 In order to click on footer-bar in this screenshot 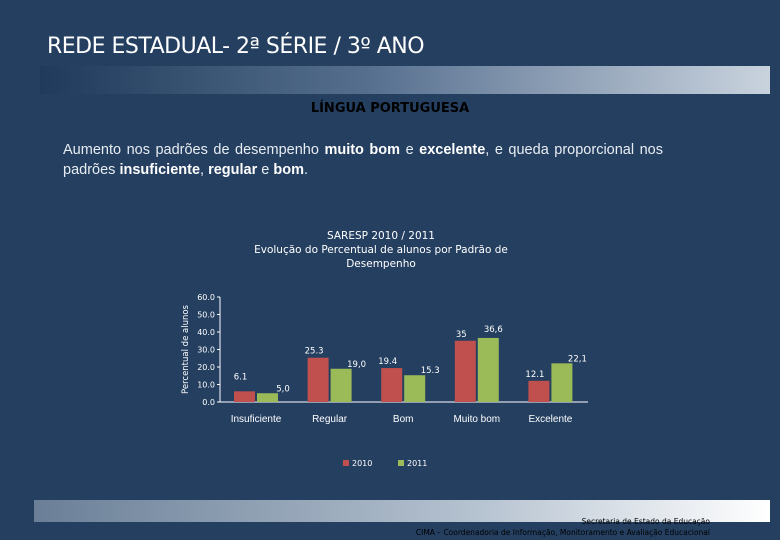, I will do `click(402, 511)`.